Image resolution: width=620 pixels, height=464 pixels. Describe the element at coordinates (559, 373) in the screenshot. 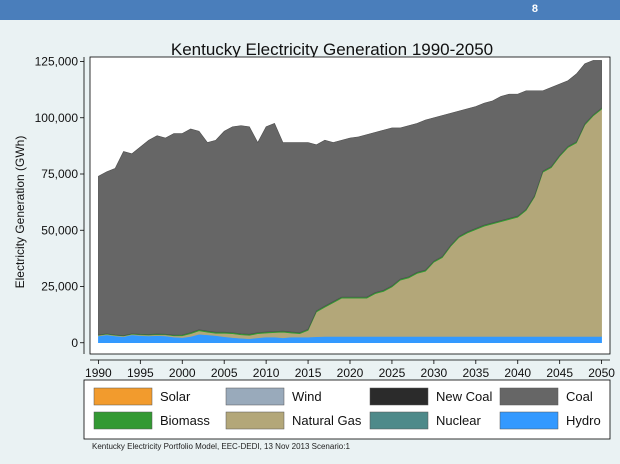

I see `x-tick-label: 2045` at that location.